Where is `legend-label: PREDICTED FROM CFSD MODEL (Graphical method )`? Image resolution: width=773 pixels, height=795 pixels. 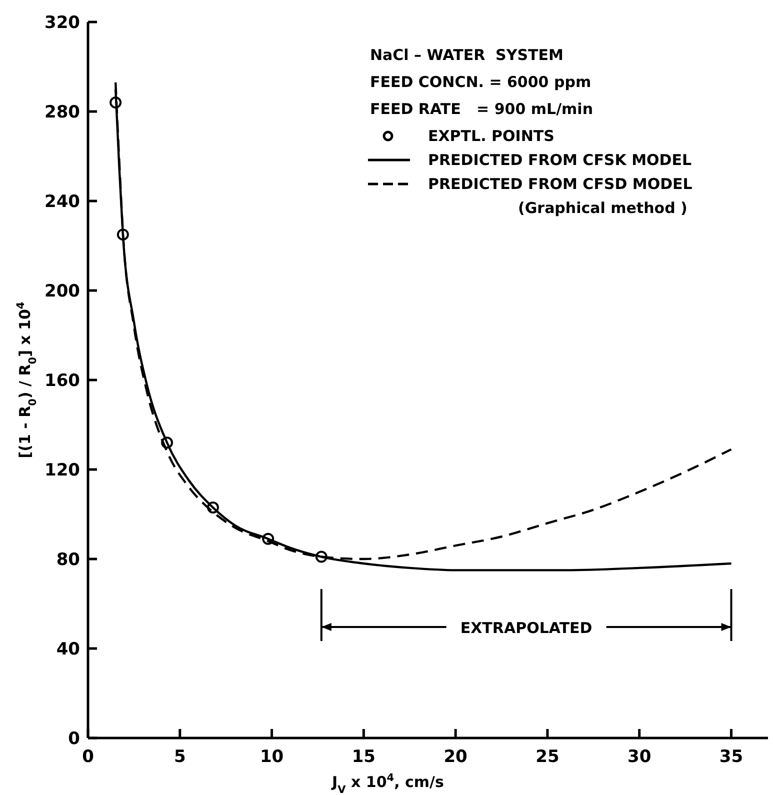 legend-label: PREDICTED FROM CFSD MODEL (Graphical method ) is located at coordinates (560, 196).